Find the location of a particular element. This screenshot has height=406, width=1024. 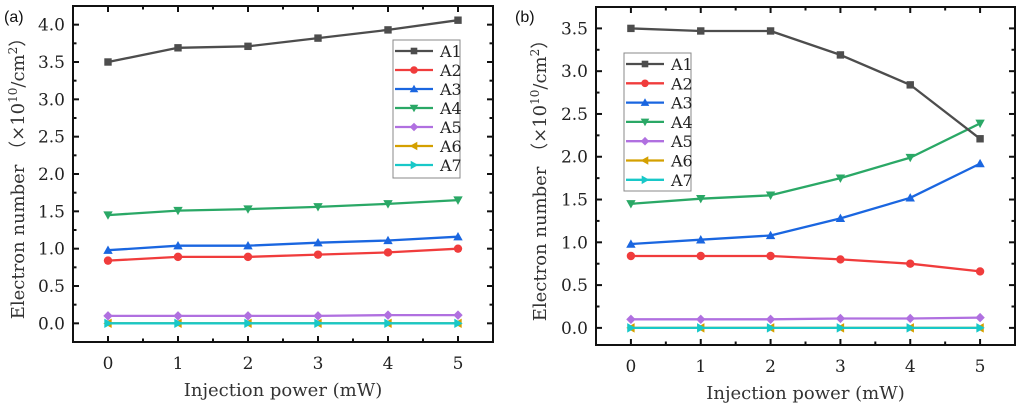

legend-item: A1 is located at coordinates (428, 51).